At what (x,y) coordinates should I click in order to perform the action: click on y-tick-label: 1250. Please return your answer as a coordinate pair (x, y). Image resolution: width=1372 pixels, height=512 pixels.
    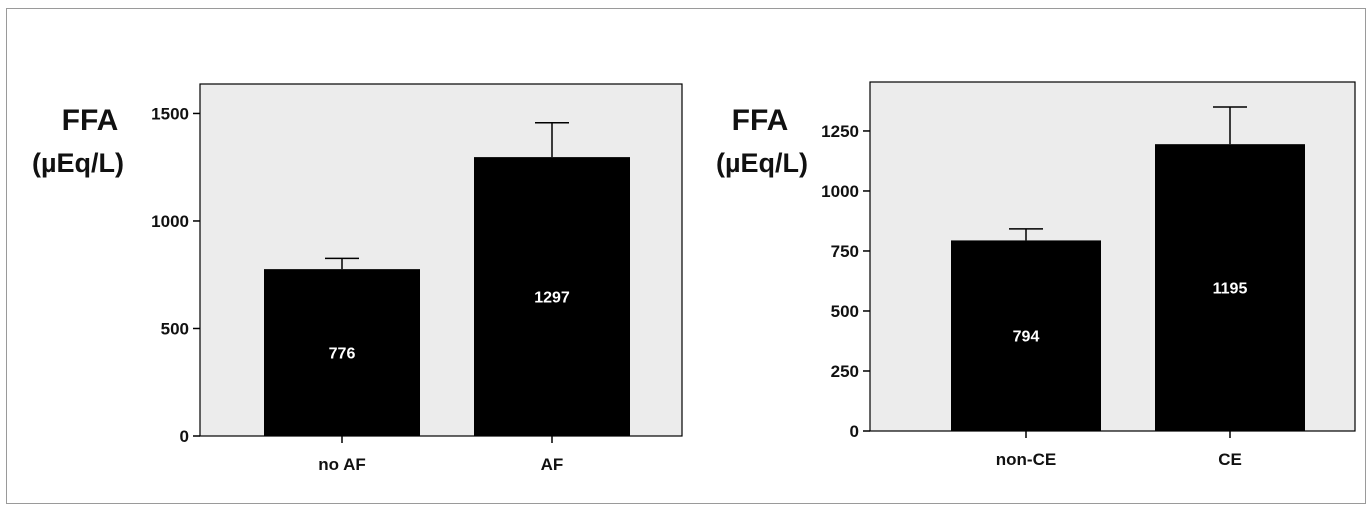
    Looking at the image, I should click on (840, 131).